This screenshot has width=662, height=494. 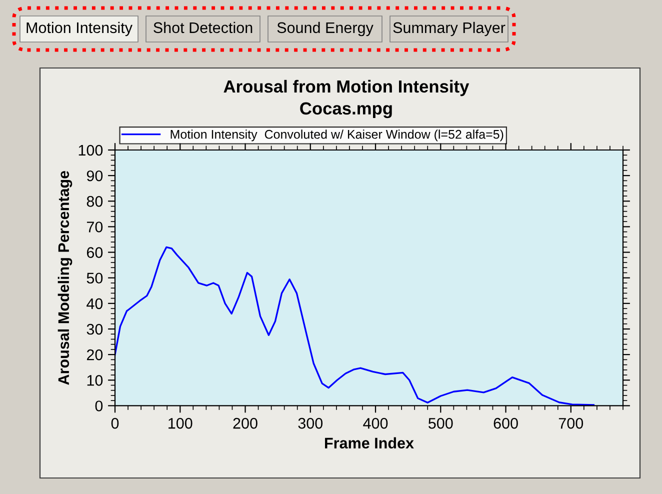 What do you see at coordinates (571, 423) in the screenshot?
I see `x-tick-label: 700` at bounding box center [571, 423].